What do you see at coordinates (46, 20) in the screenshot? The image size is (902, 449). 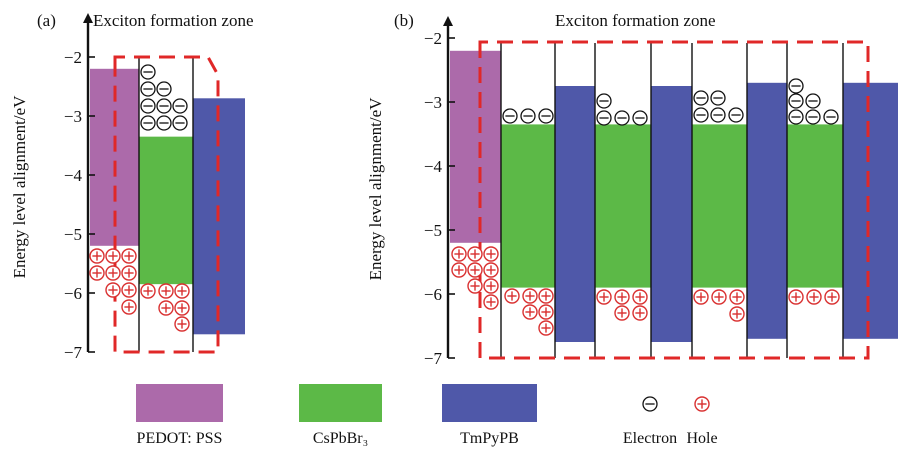 I see `panel-a-label: (a)` at bounding box center [46, 20].